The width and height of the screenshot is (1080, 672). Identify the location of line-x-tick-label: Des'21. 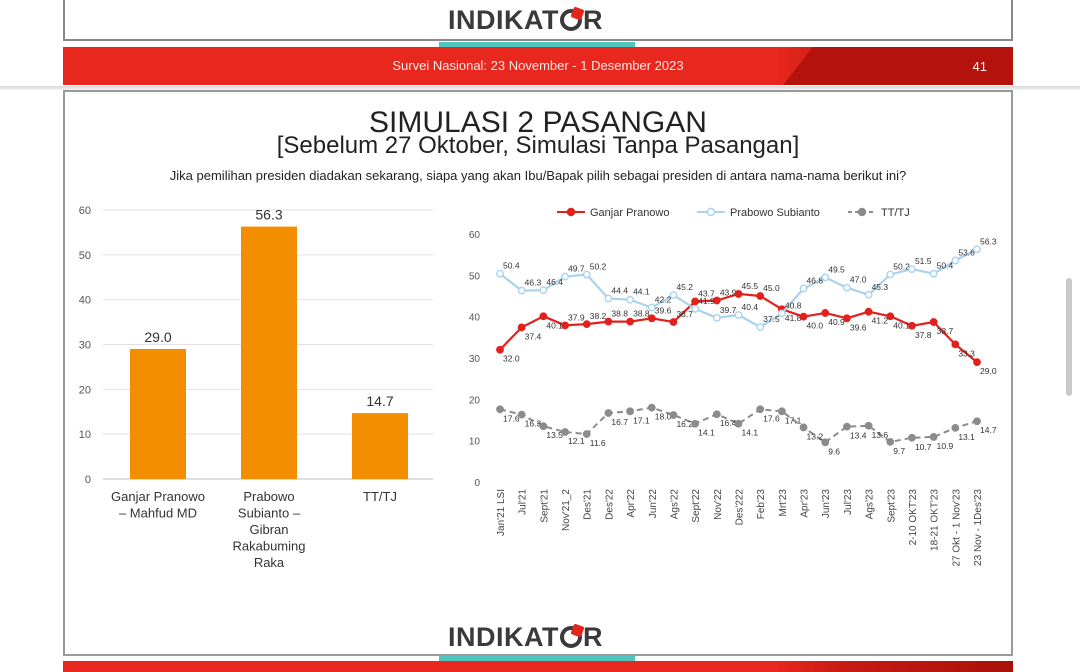
(588, 504).